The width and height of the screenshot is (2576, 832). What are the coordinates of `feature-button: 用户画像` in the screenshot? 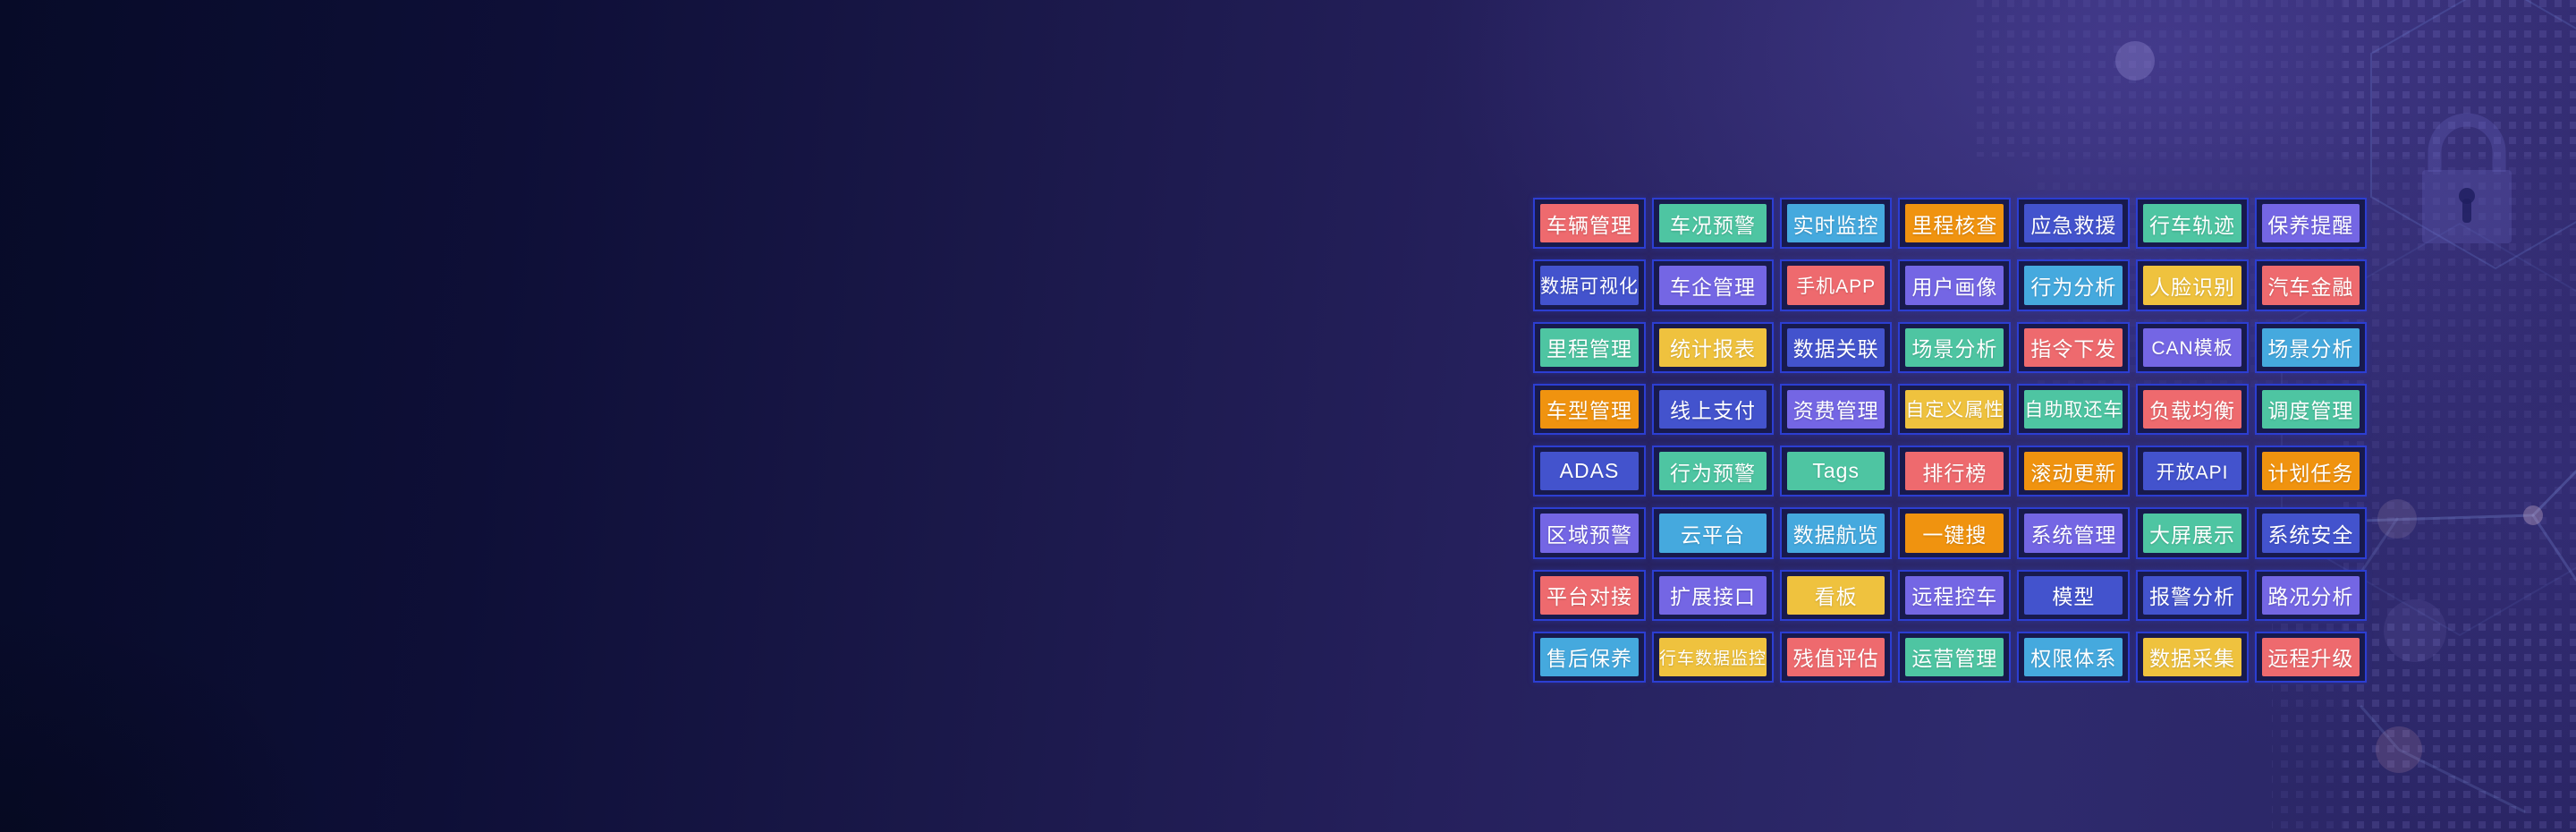 It's located at (1954, 285).